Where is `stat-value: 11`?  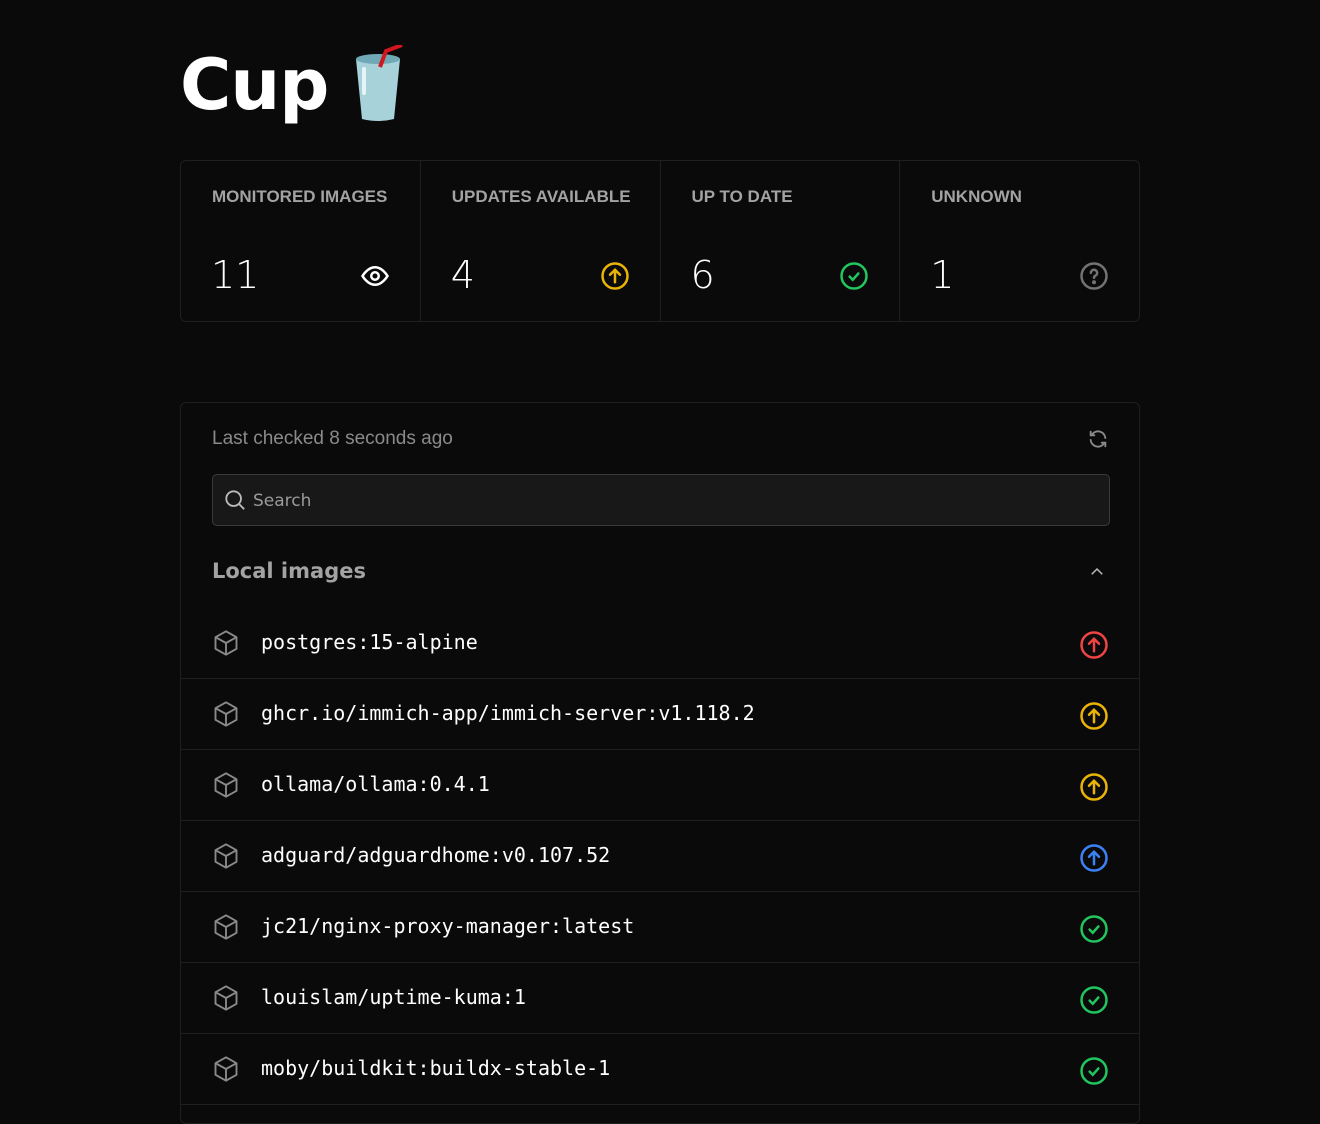 stat-value: 11 is located at coordinates (235, 275).